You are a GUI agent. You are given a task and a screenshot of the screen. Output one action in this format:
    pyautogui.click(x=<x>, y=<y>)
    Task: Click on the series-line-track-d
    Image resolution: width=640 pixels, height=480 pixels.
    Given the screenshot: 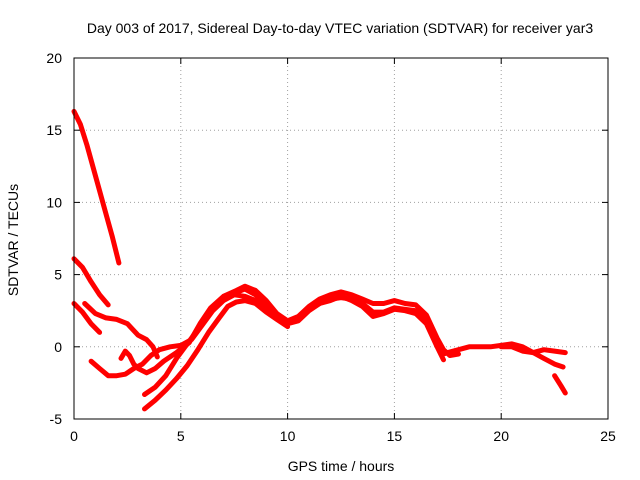 What is the action you would take?
    pyautogui.click(x=121, y=330)
    